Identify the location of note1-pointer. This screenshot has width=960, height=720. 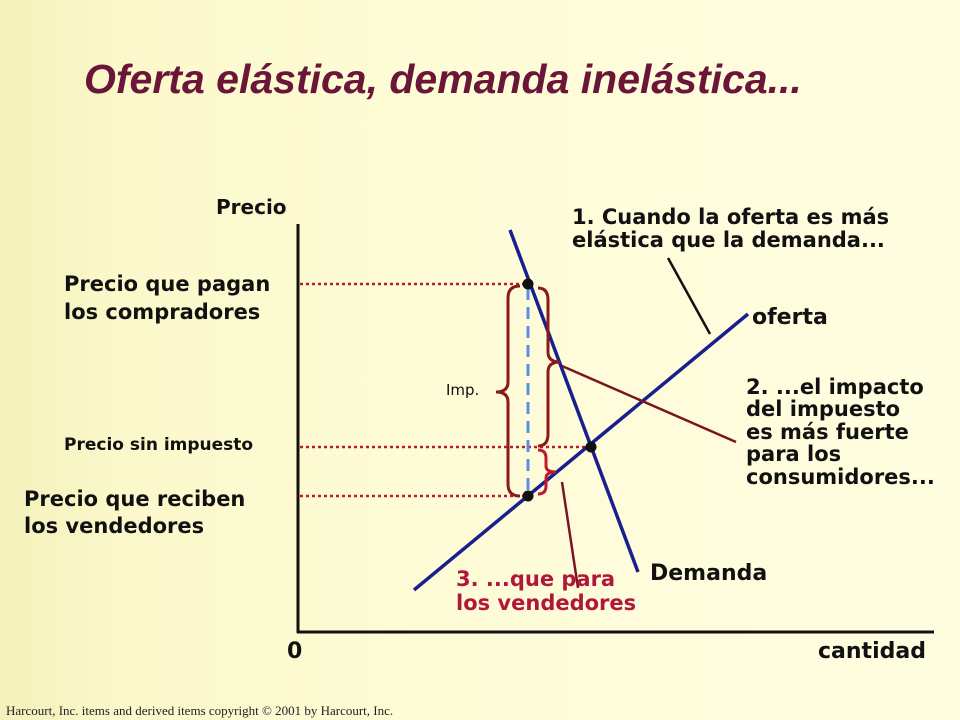
(689, 296).